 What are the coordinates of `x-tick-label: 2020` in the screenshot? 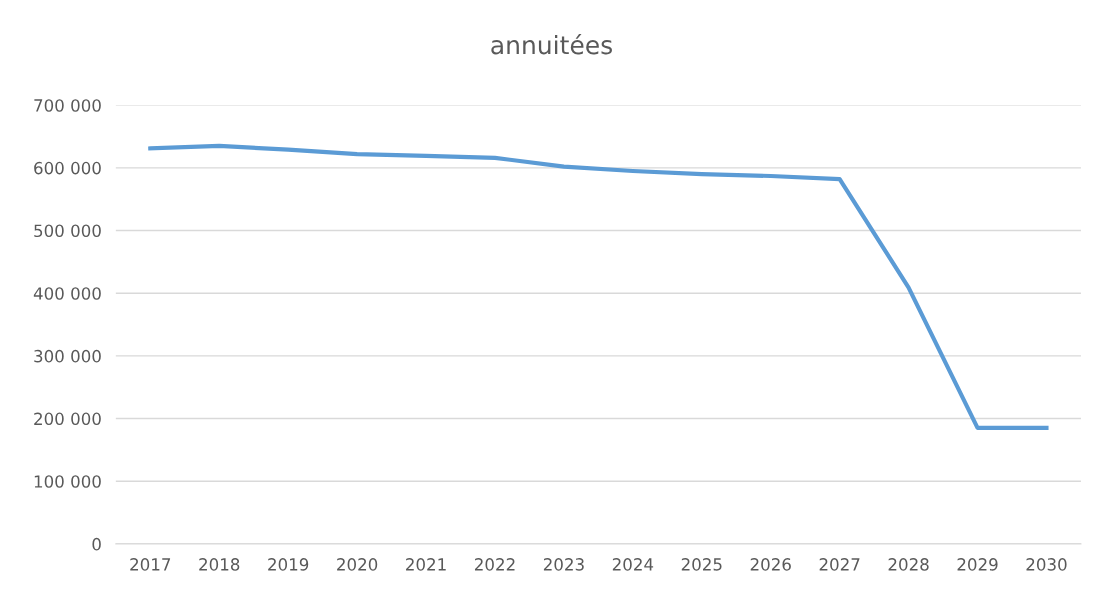 It's located at (357, 564).